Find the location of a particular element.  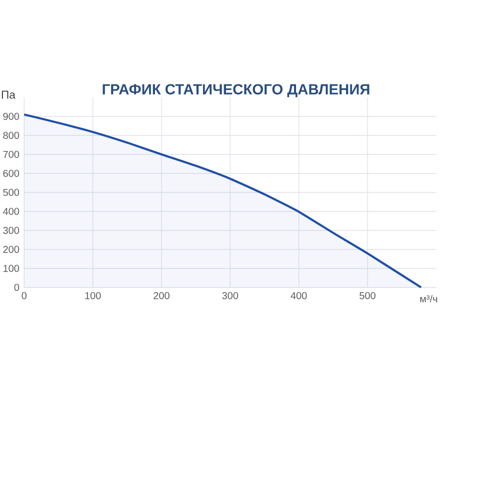

y-axis-title: Па is located at coordinates (9, 94).